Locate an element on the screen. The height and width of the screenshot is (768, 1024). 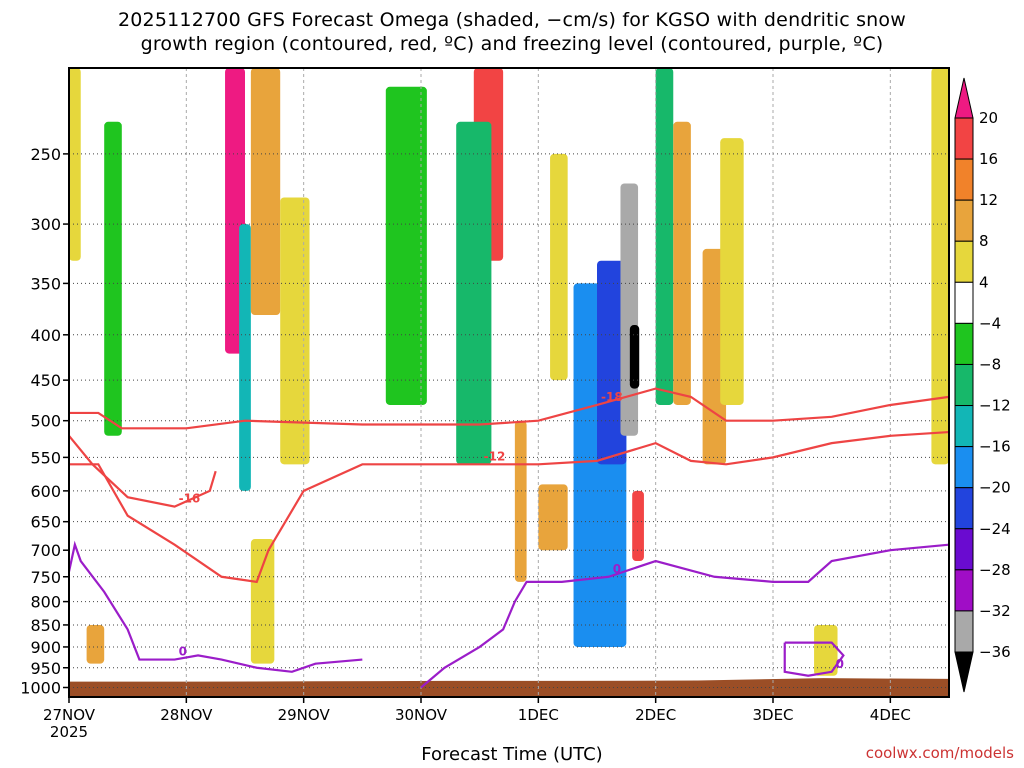
y-tick-label-300: 300 is located at coordinates (45, 224).